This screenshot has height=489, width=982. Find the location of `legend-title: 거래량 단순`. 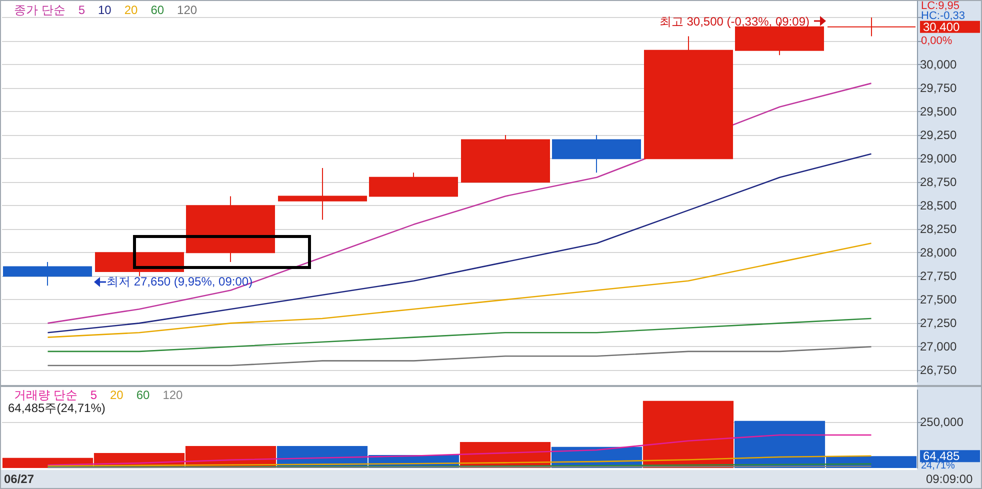

legend-title: 거래량 단순 is located at coordinates (46, 395).